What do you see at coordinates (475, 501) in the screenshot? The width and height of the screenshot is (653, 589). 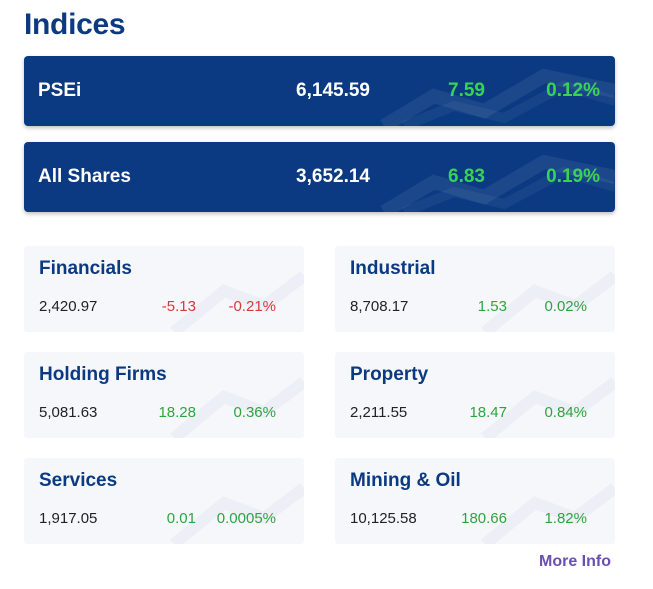 I see `sector-card-mining-oil: Mining & Oil 10,125.58 180.66 1.82%` at bounding box center [475, 501].